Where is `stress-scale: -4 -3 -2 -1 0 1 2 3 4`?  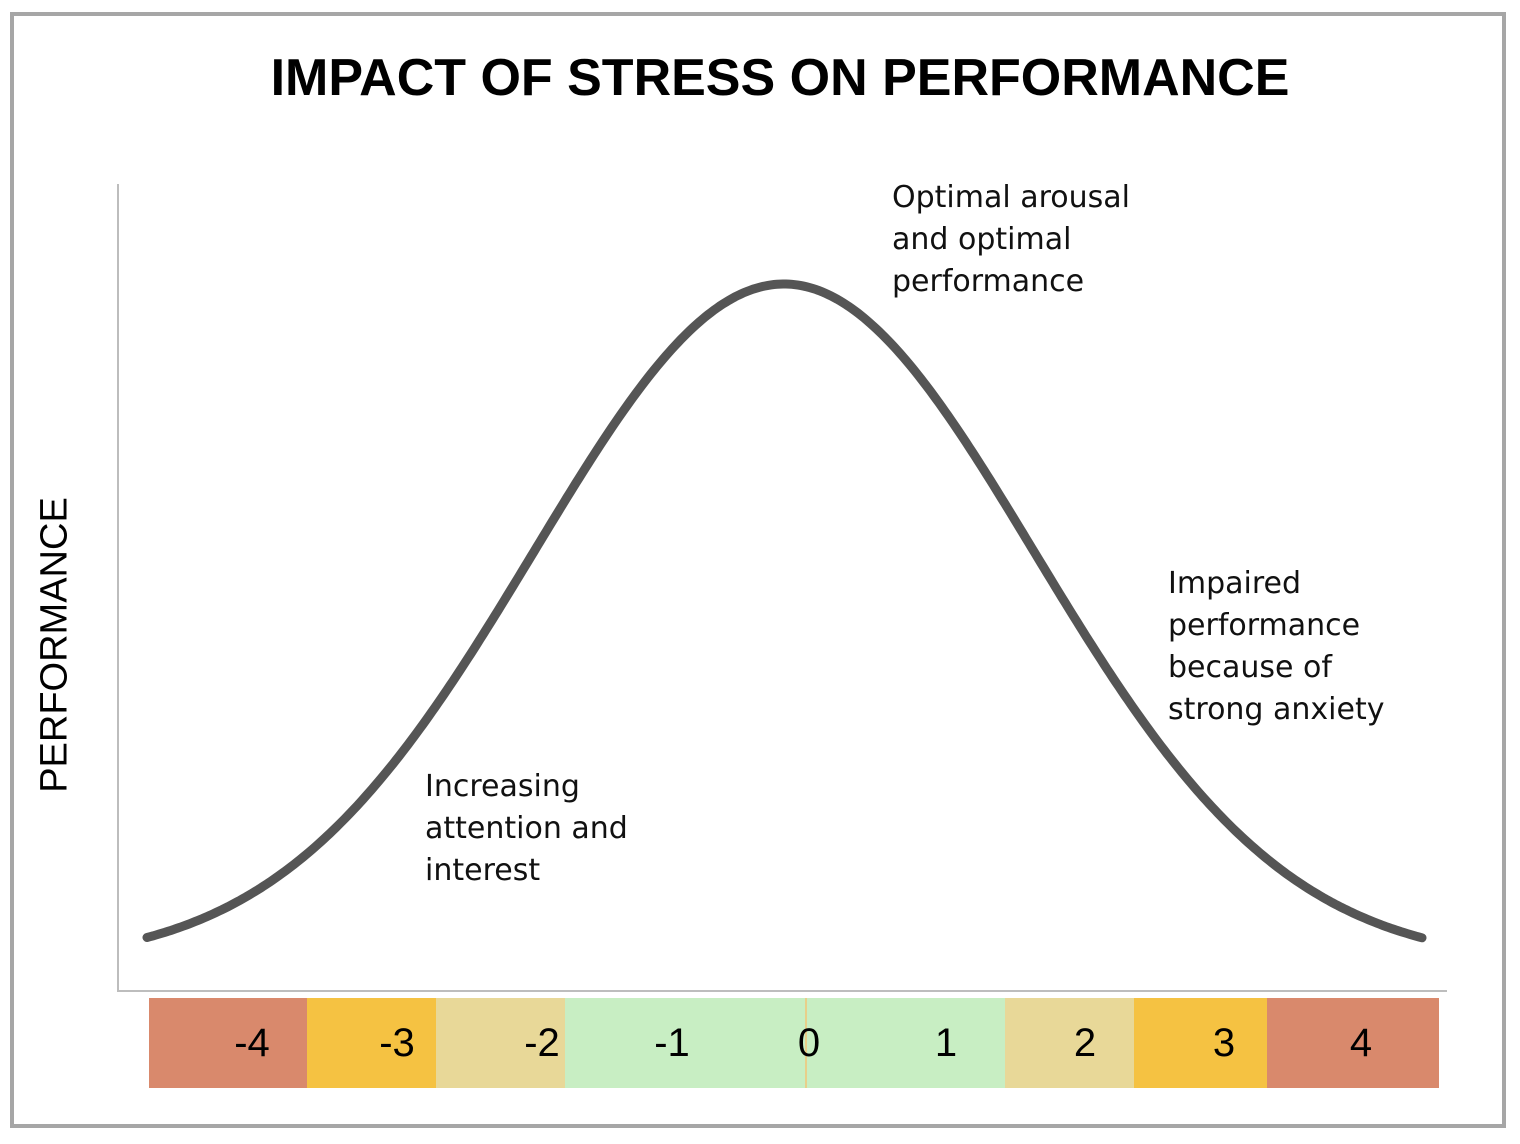 stress-scale: -4 -3 -2 -1 0 1 2 3 4 is located at coordinates (794, 1043).